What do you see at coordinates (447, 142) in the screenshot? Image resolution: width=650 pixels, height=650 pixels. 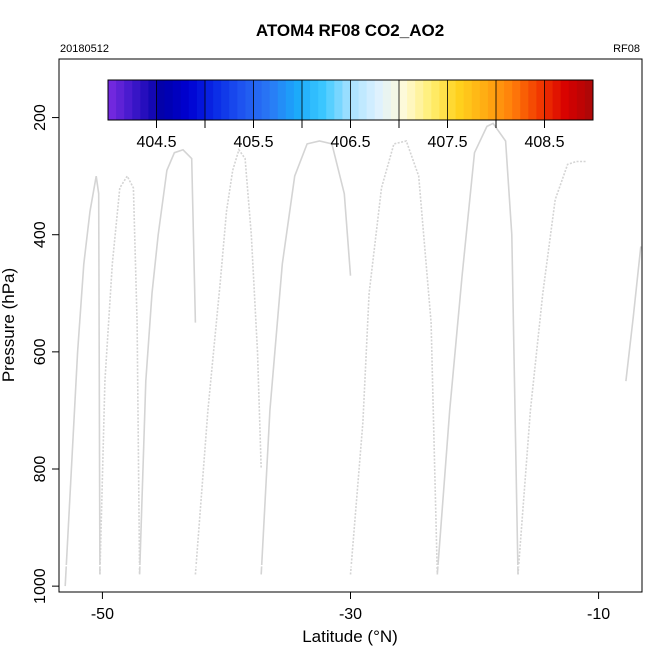 I see `colorbar-tick-label: 407.5` at bounding box center [447, 142].